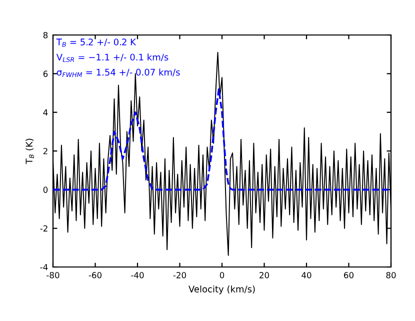  Describe the element at coordinates (349, 275) in the screenshot. I see `x-tick-label: 60` at that location.